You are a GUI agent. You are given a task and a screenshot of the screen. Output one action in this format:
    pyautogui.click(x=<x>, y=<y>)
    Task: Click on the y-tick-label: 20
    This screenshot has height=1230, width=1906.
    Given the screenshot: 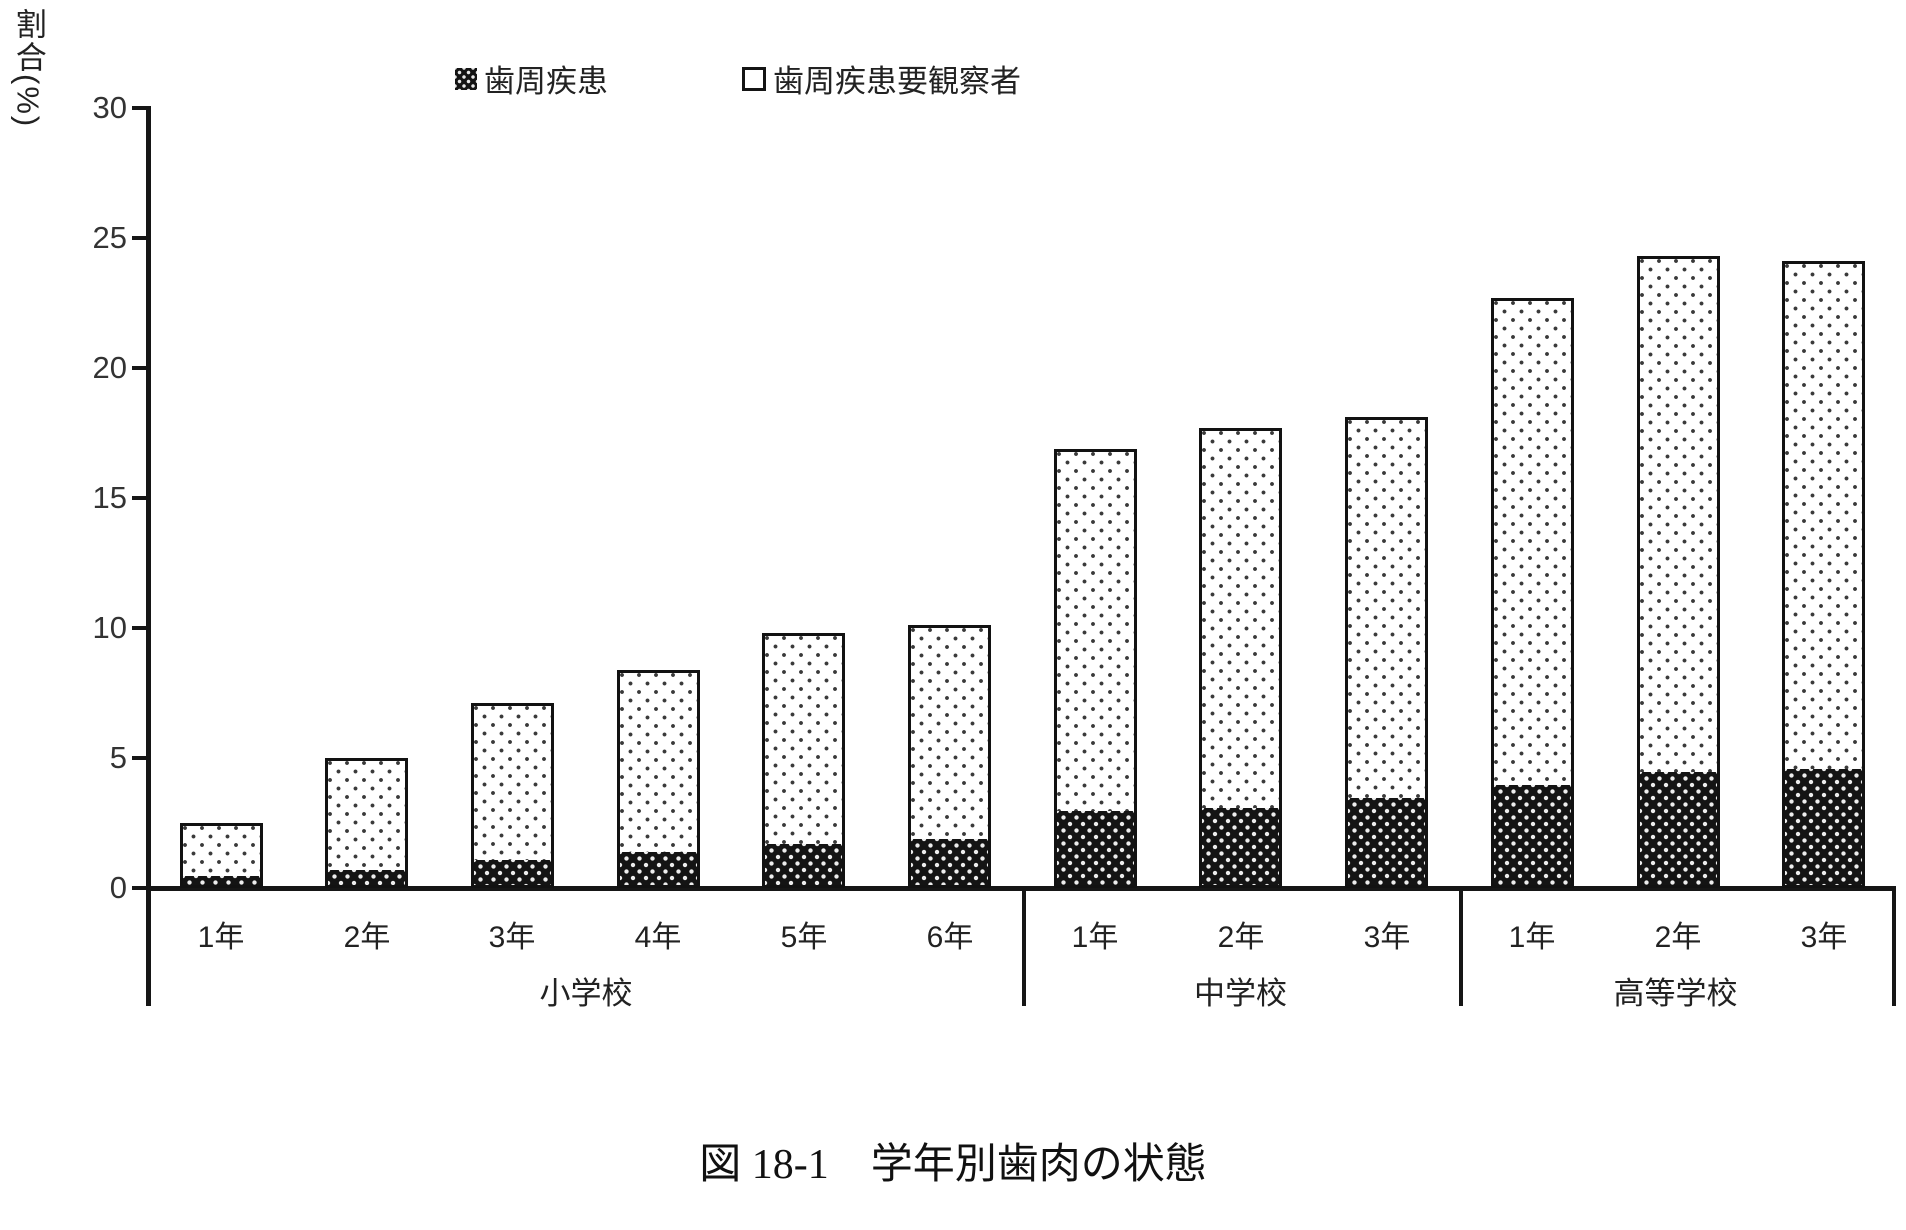 What is the action you would take?
    pyautogui.click(x=109, y=367)
    